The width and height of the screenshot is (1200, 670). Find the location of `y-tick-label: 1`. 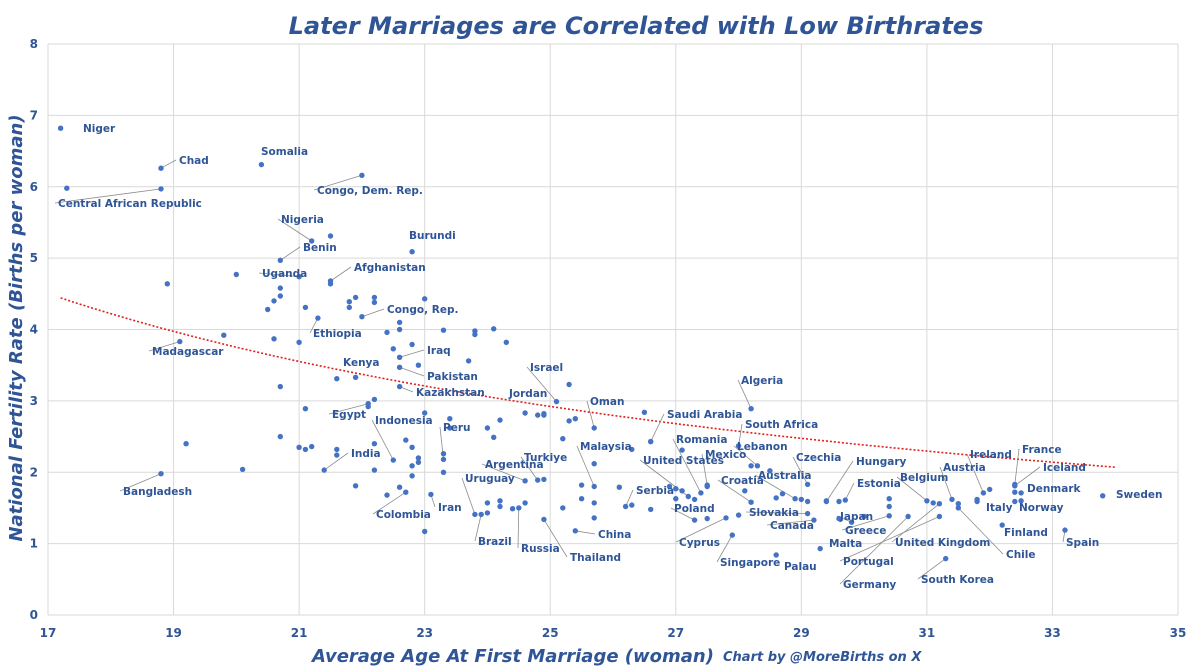

y-tick-label: 1 is located at coordinates (34, 544).